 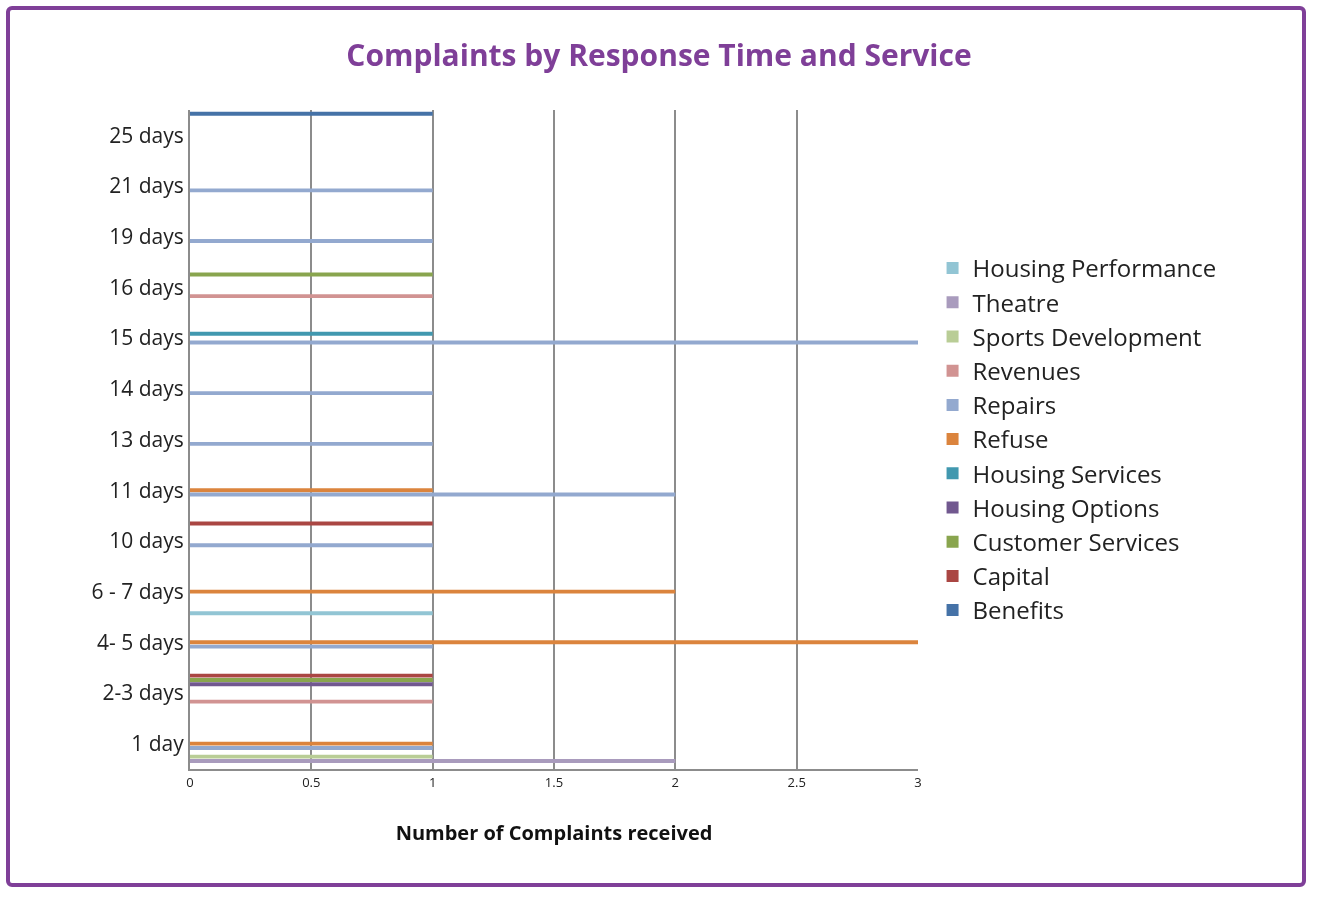 I want to click on legend-label: Theatre, so click(x=1016, y=302).